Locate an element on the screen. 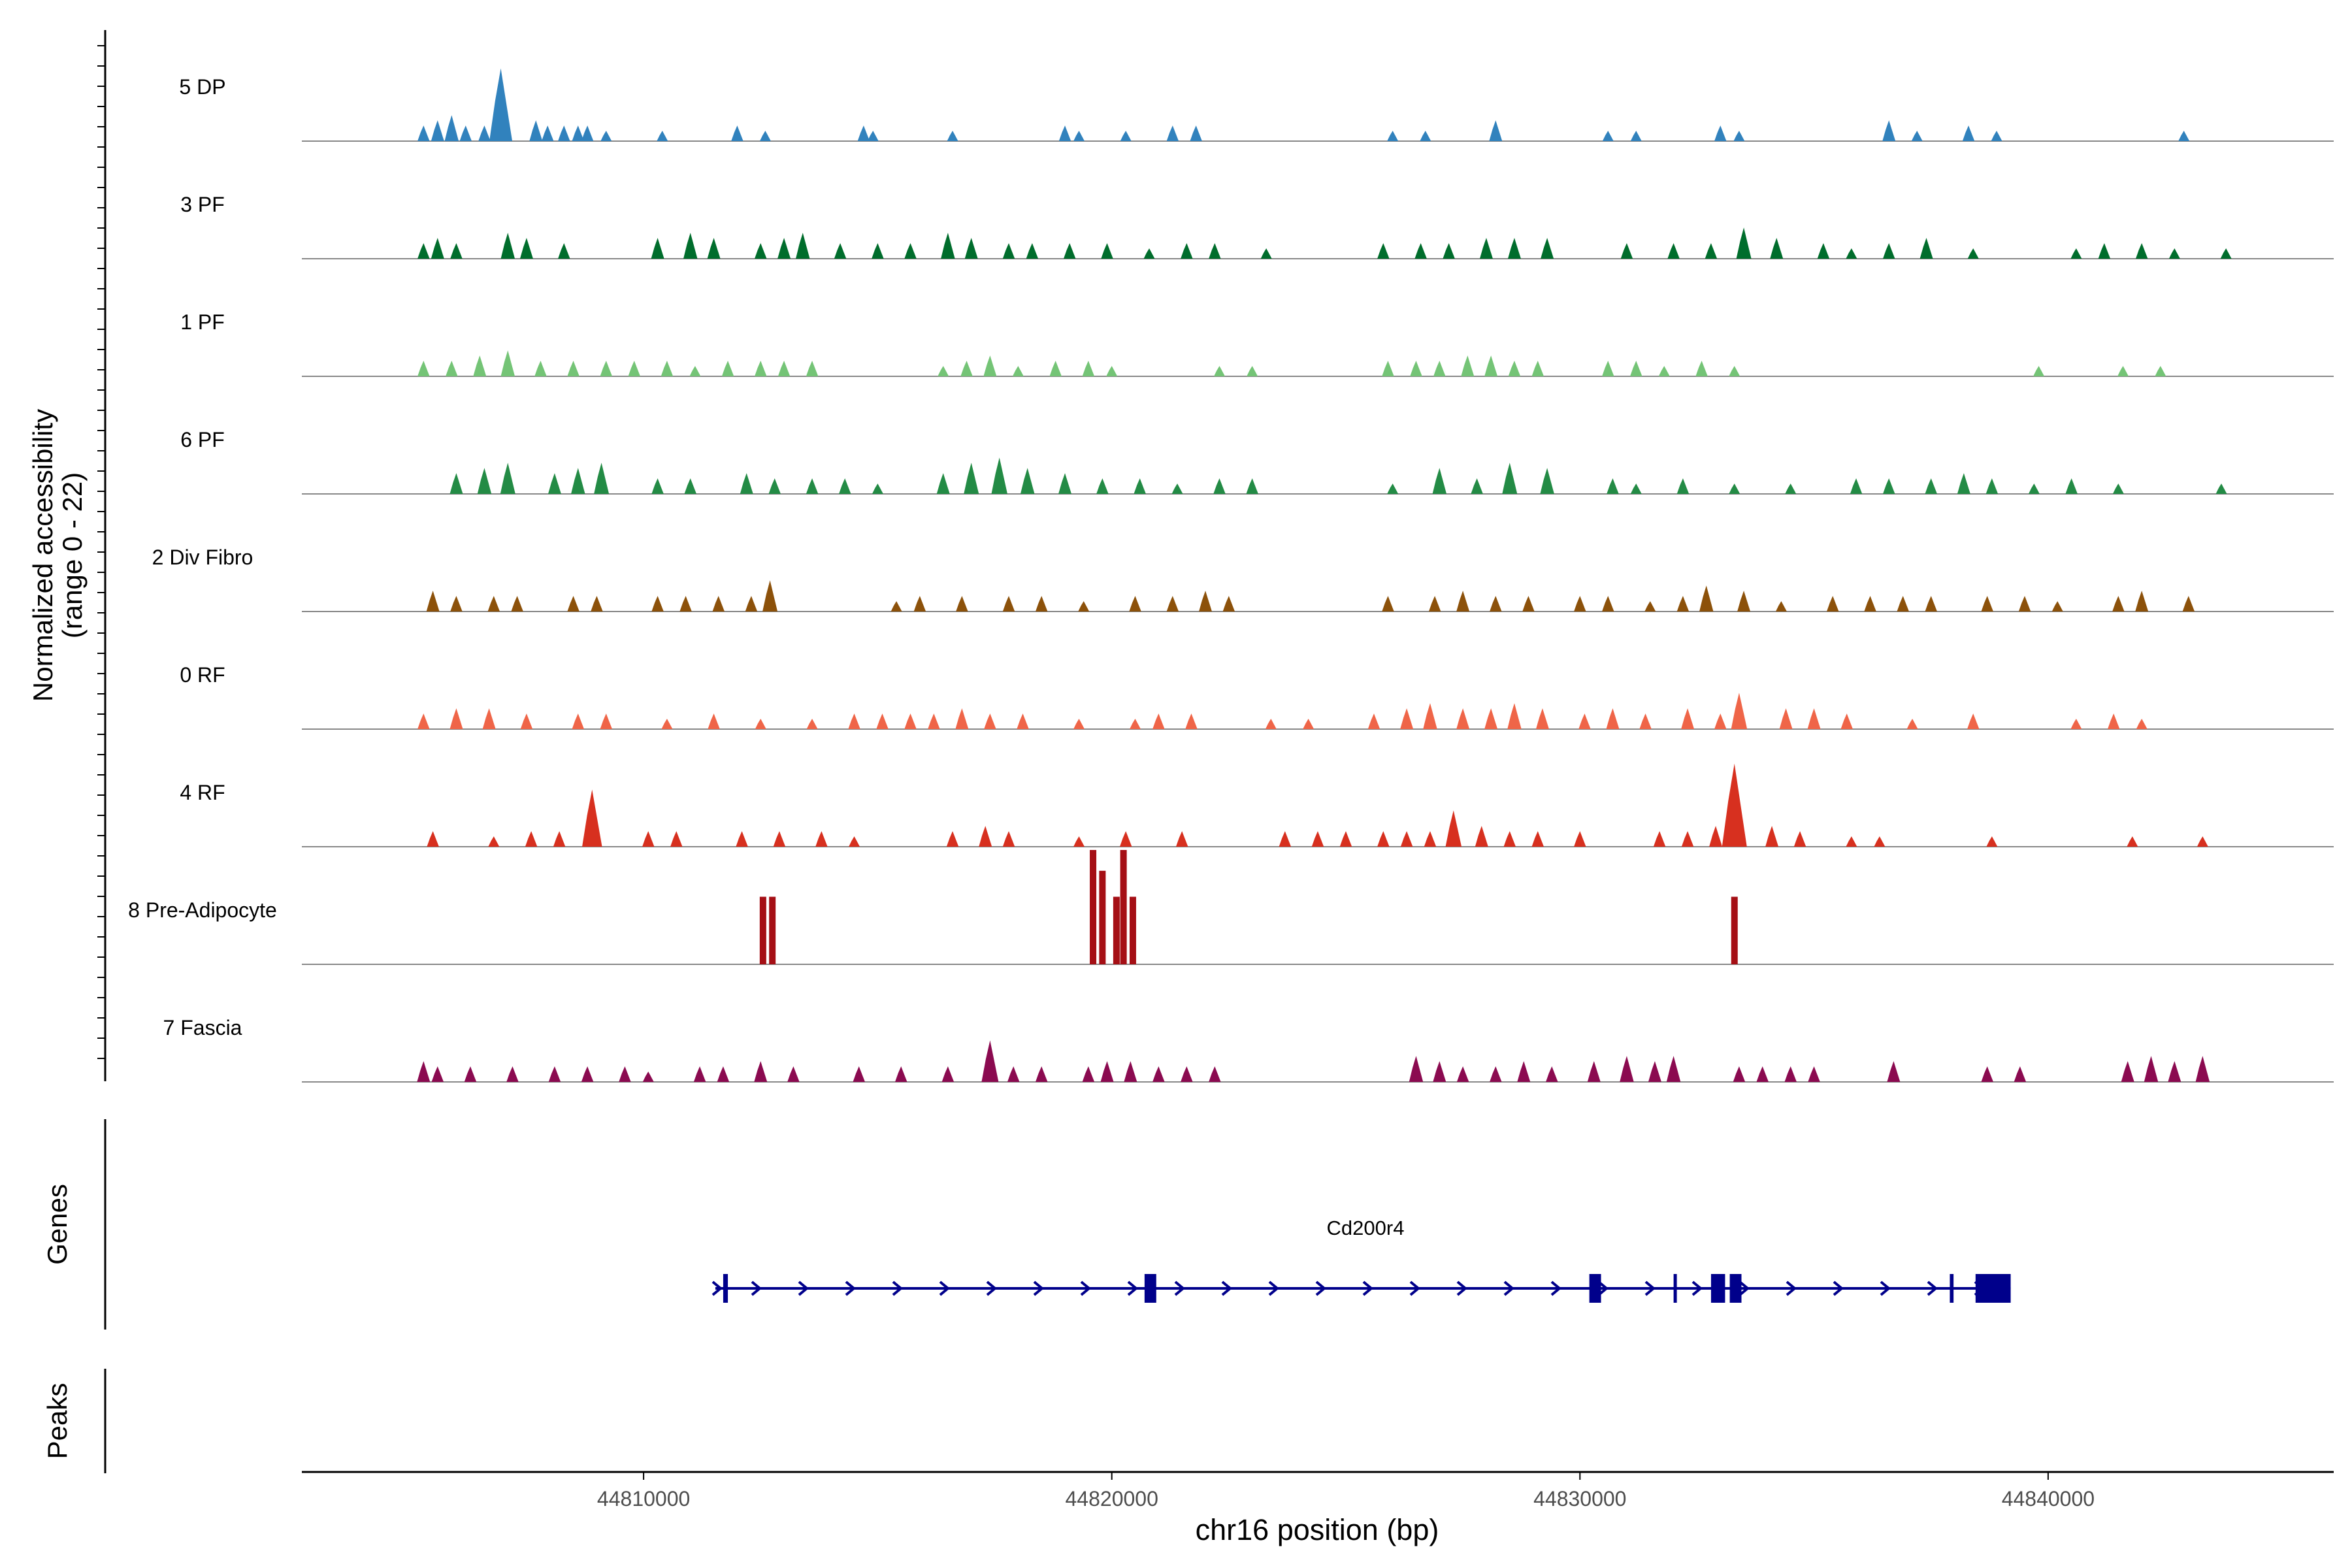 The image size is (2352, 1568). track-7-fascia: 7 Fascia is located at coordinates (1248, 1049).